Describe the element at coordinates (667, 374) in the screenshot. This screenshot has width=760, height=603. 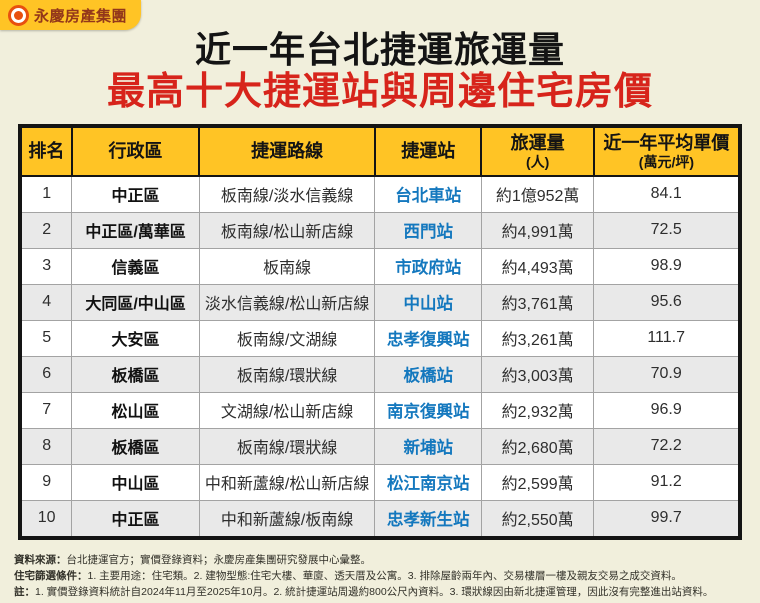
I see `price-cell: 70.9` at that location.